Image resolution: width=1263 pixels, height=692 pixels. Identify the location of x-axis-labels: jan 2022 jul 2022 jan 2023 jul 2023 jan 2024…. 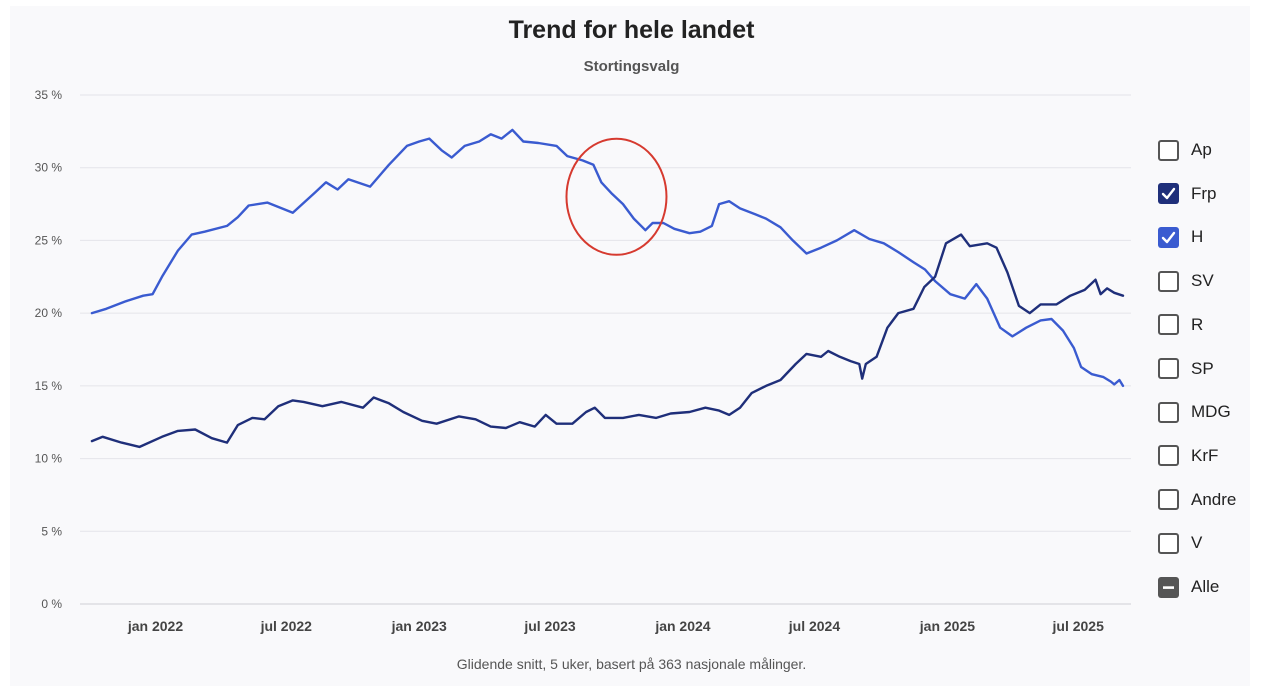
(615, 626).